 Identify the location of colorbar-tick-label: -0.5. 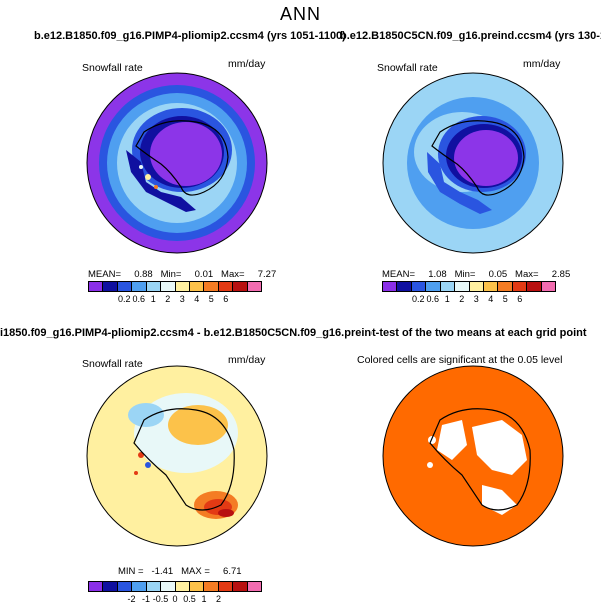
(160, 599).